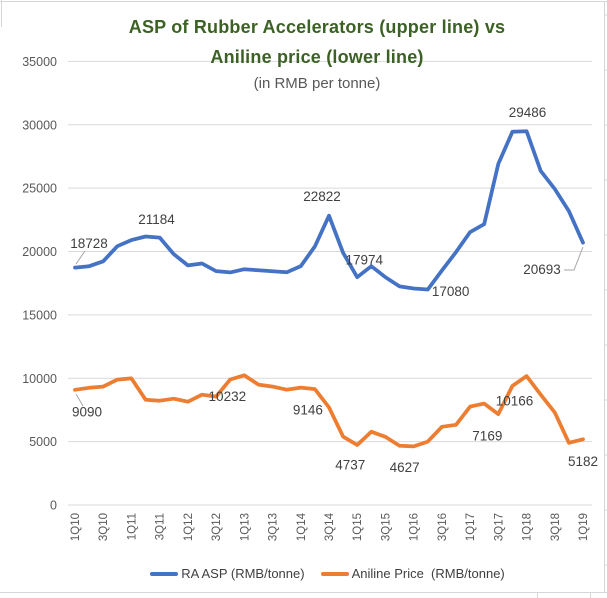 The width and height of the screenshot is (607, 598). Describe the element at coordinates (542, 269) in the screenshot. I see `data-label: 20693` at that location.